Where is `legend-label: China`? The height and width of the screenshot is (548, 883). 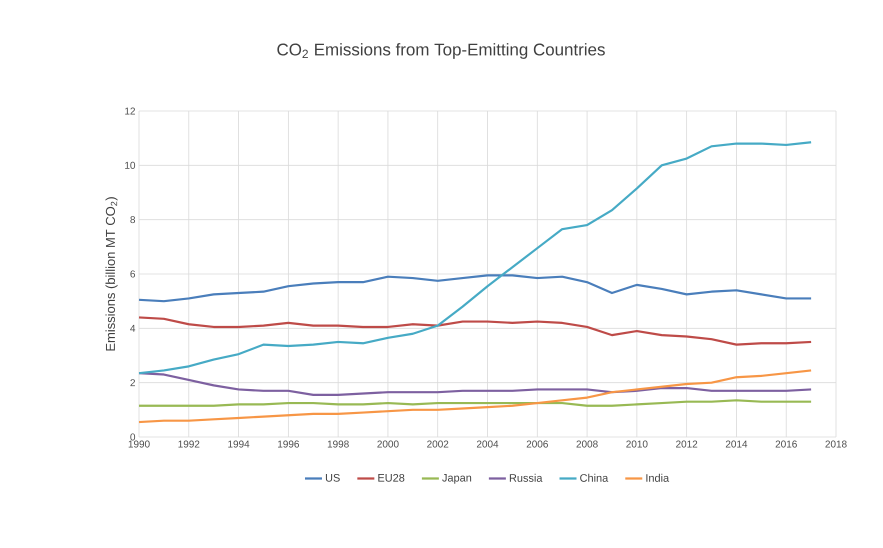 legend-label: China is located at coordinates (594, 478).